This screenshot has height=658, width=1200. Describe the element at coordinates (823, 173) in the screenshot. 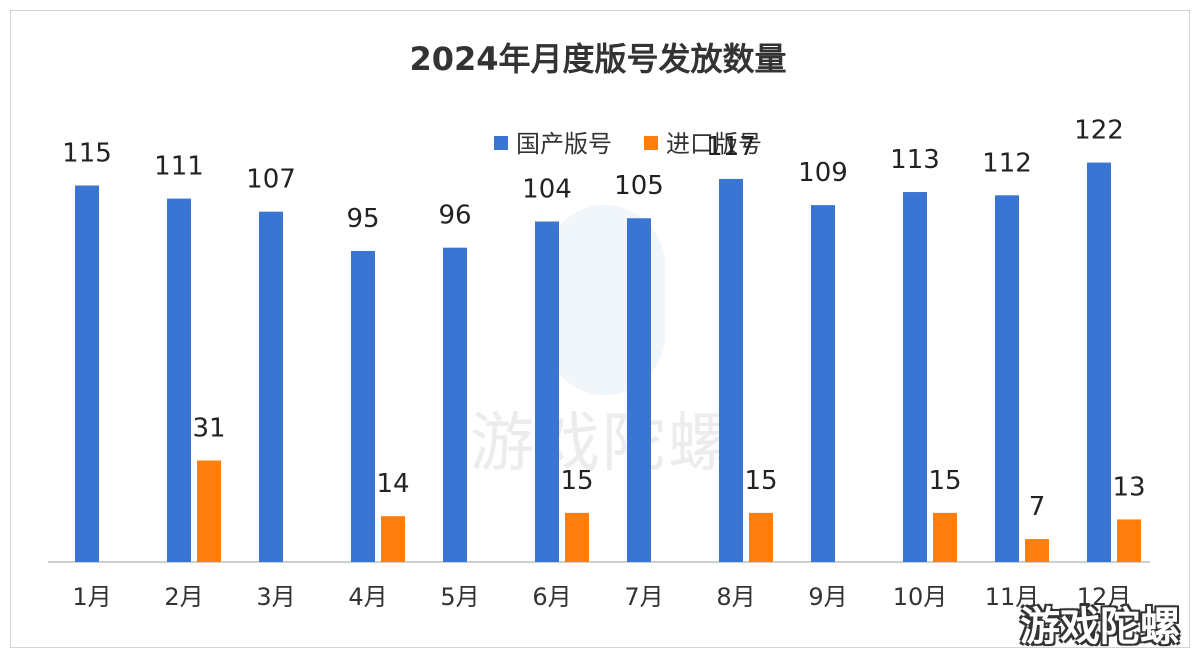

I see `data-label-domestic-9: 109` at that location.